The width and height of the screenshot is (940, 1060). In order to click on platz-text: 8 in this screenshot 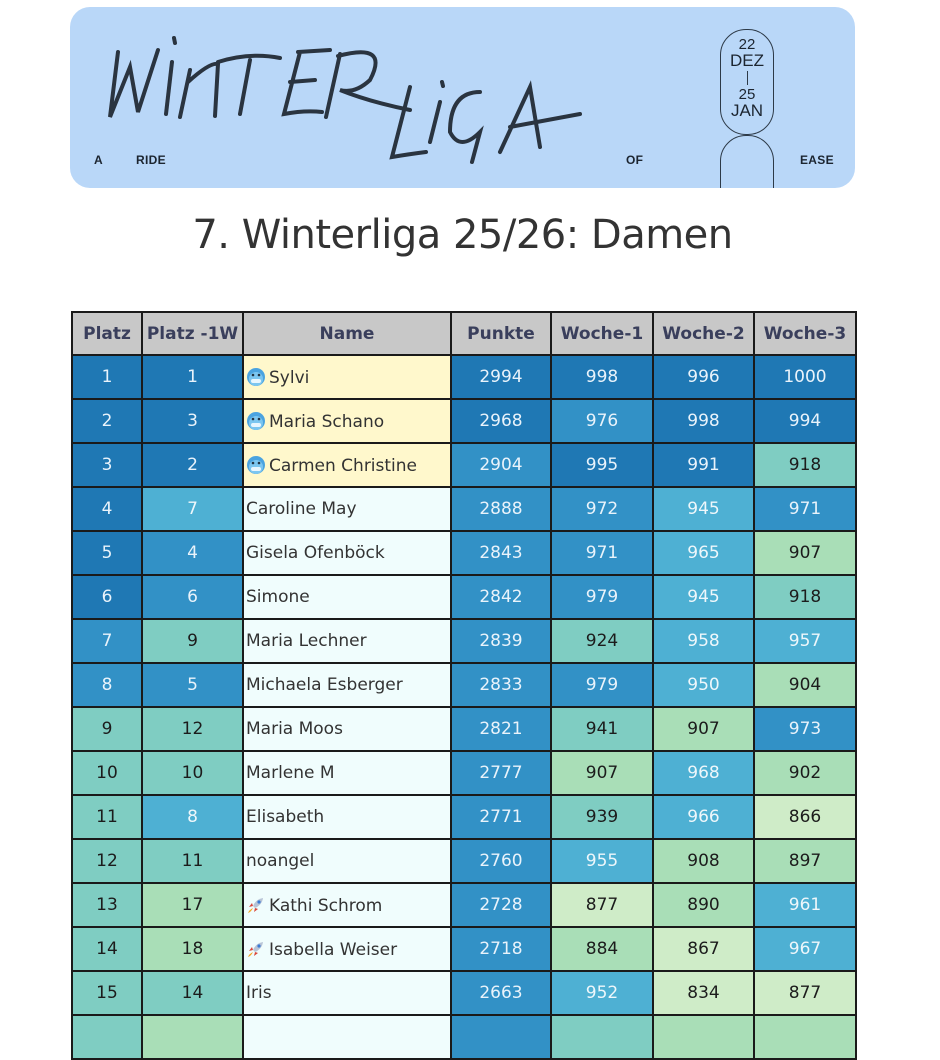, I will do `click(107, 685)`.